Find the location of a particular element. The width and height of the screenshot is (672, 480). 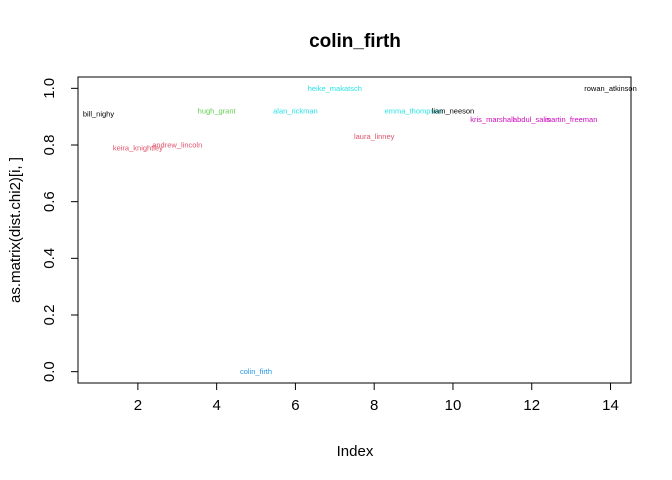

y-tick-label: 0.8 is located at coordinates (49, 145).